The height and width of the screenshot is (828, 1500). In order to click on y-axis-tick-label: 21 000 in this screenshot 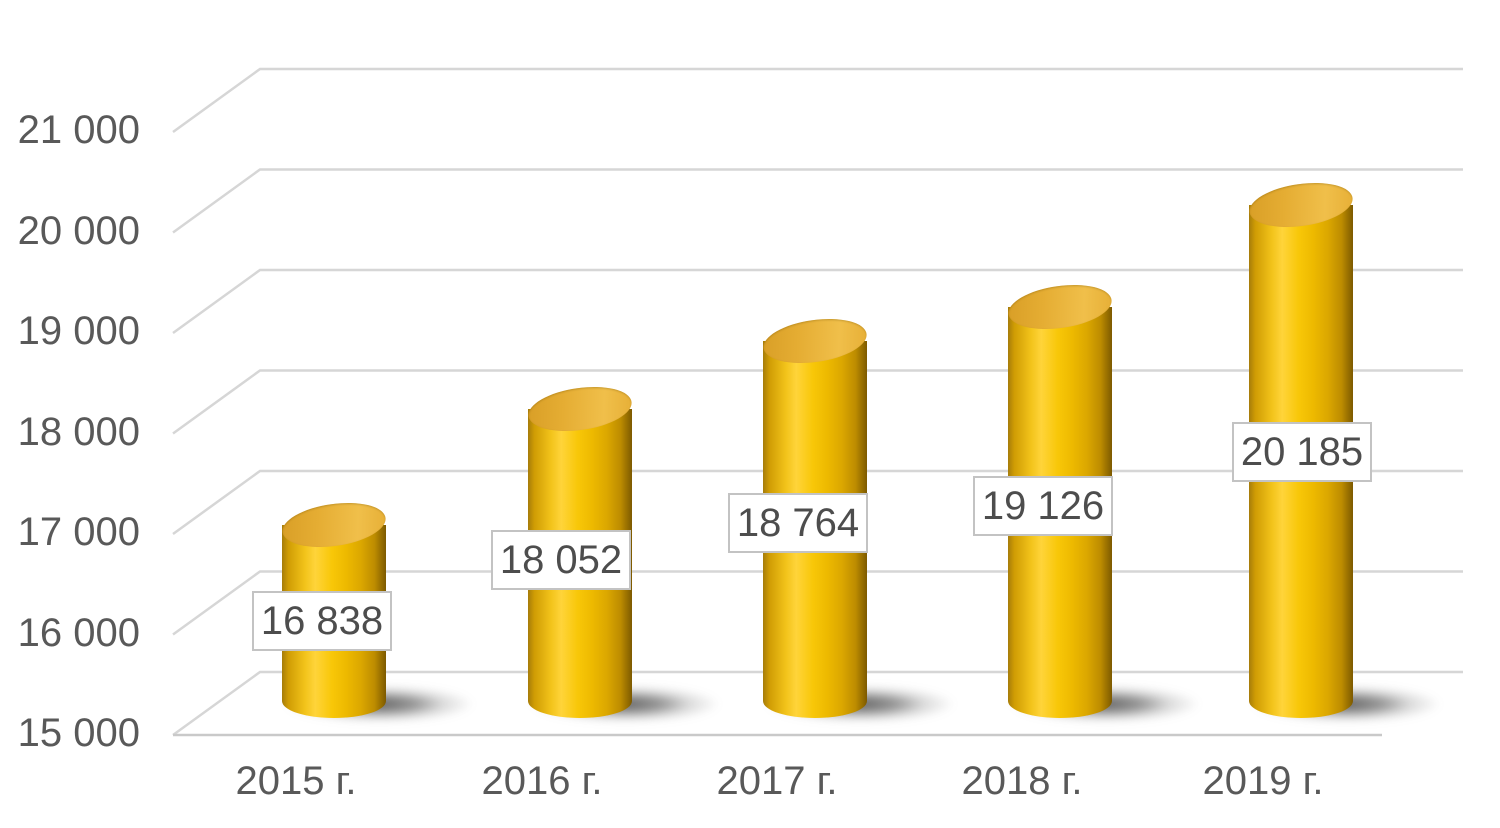, I will do `click(78, 130)`.